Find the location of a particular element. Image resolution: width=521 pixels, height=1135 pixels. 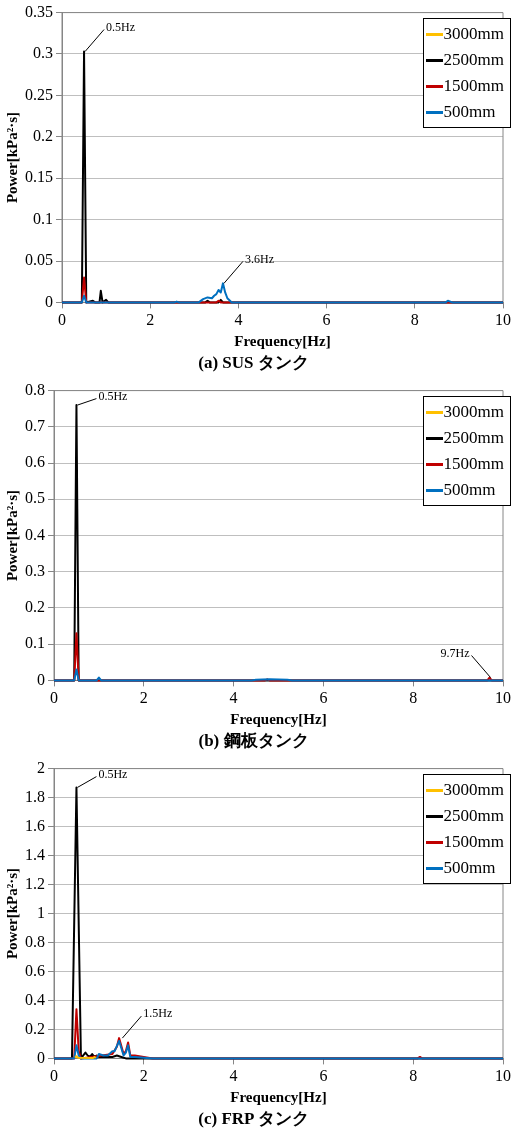

text: (b) 鋼板タンク is located at coordinates (253, 741).